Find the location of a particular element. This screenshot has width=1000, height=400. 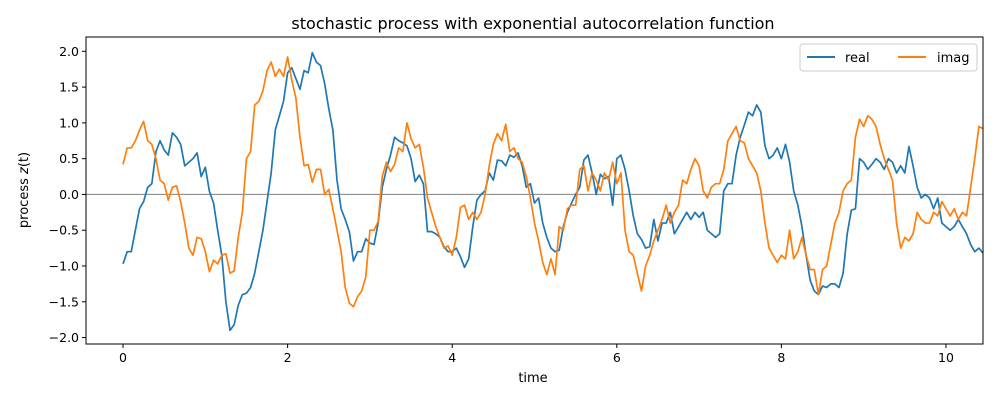

x-tick-label: 0 is located at coordinates (123, 357).